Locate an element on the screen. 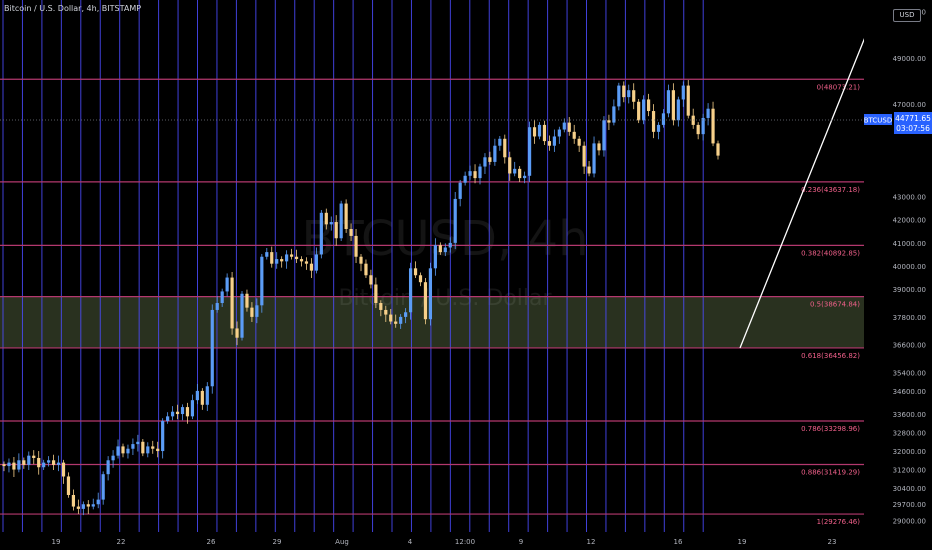  price-tick-label: 49000.00 is located at coordinates (909, 59).